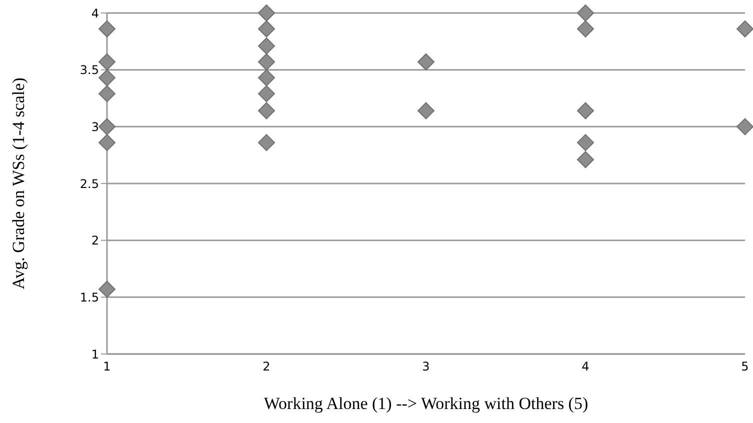 The image size is (753, 423). Describe the element at coordinates (426, 403) in the screenshot. I see `x-axis-title: Working Alone (1) --> Working with Others (5)` at that location.